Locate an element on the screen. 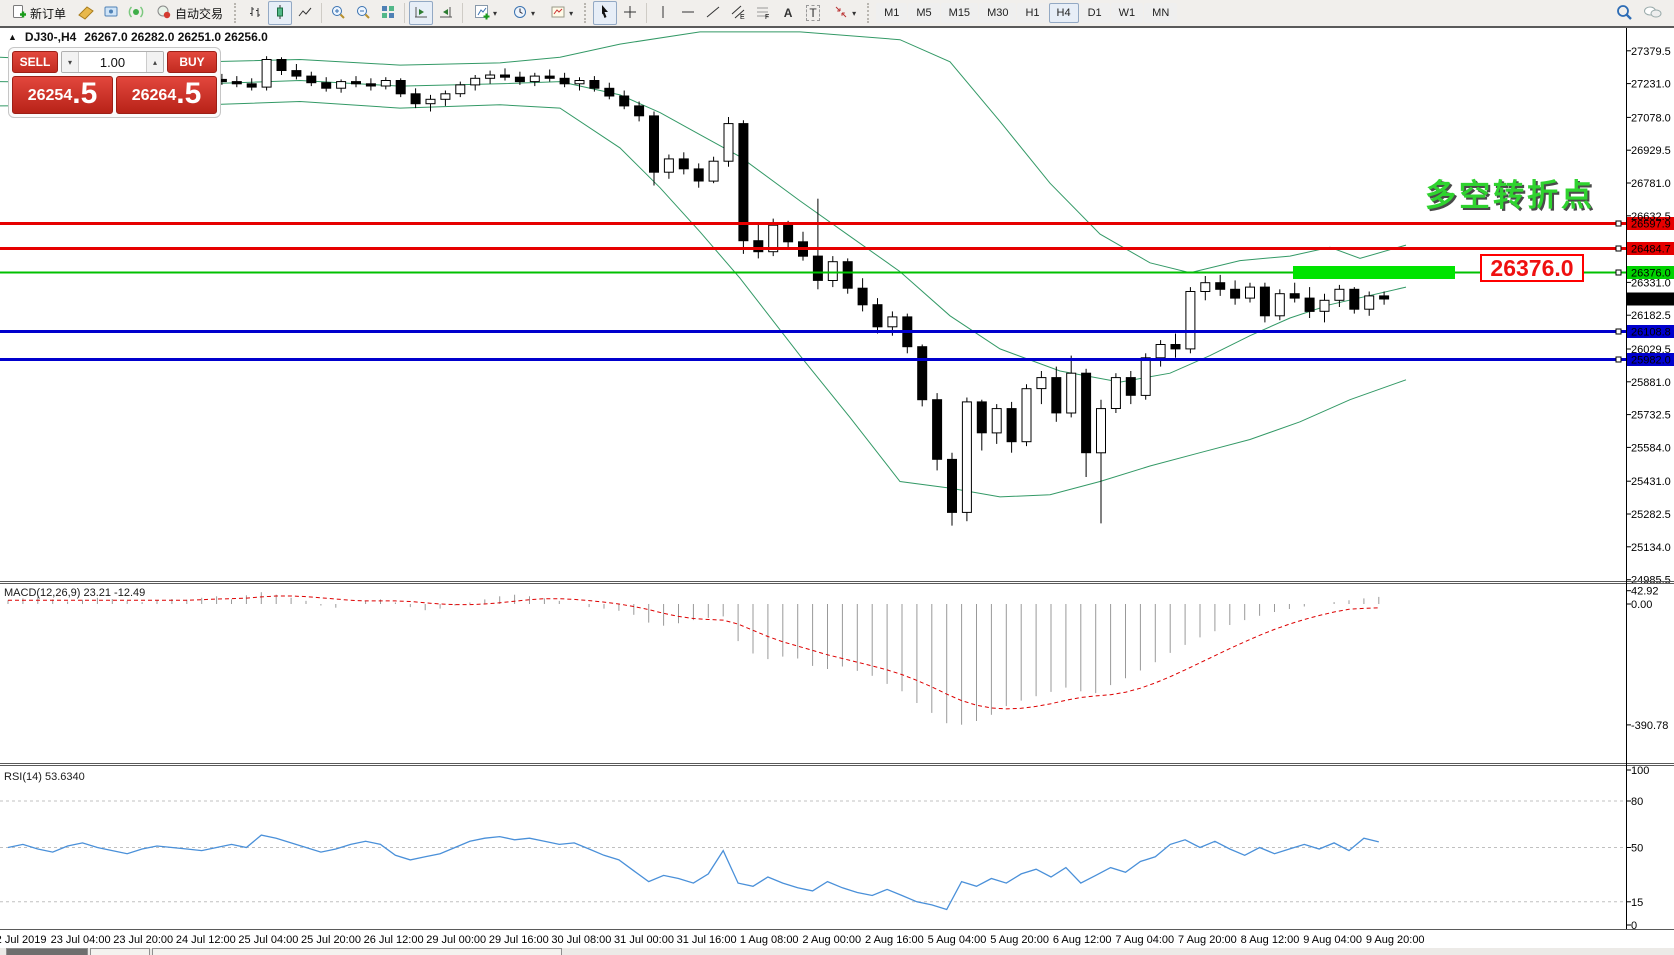  sell-price-button: 26254.5 is located at coordinates (62, 95).